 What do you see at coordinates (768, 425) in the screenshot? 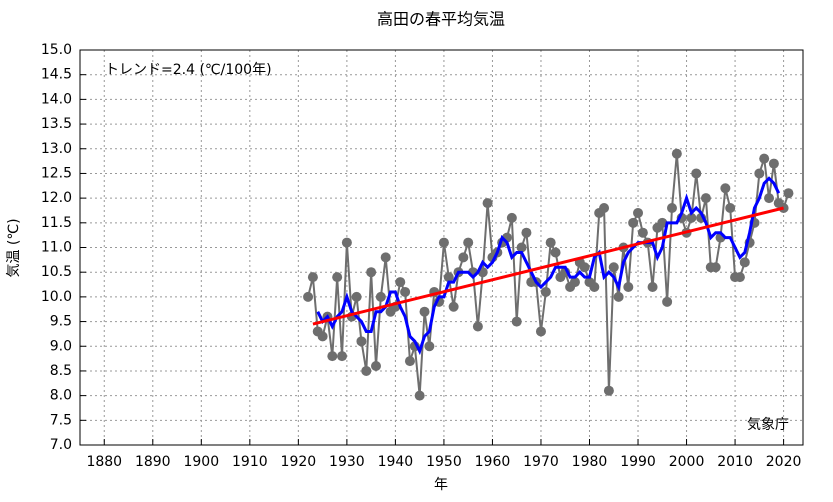
I see `source-annotation: 気象庁` at bounding box center [768, 425].